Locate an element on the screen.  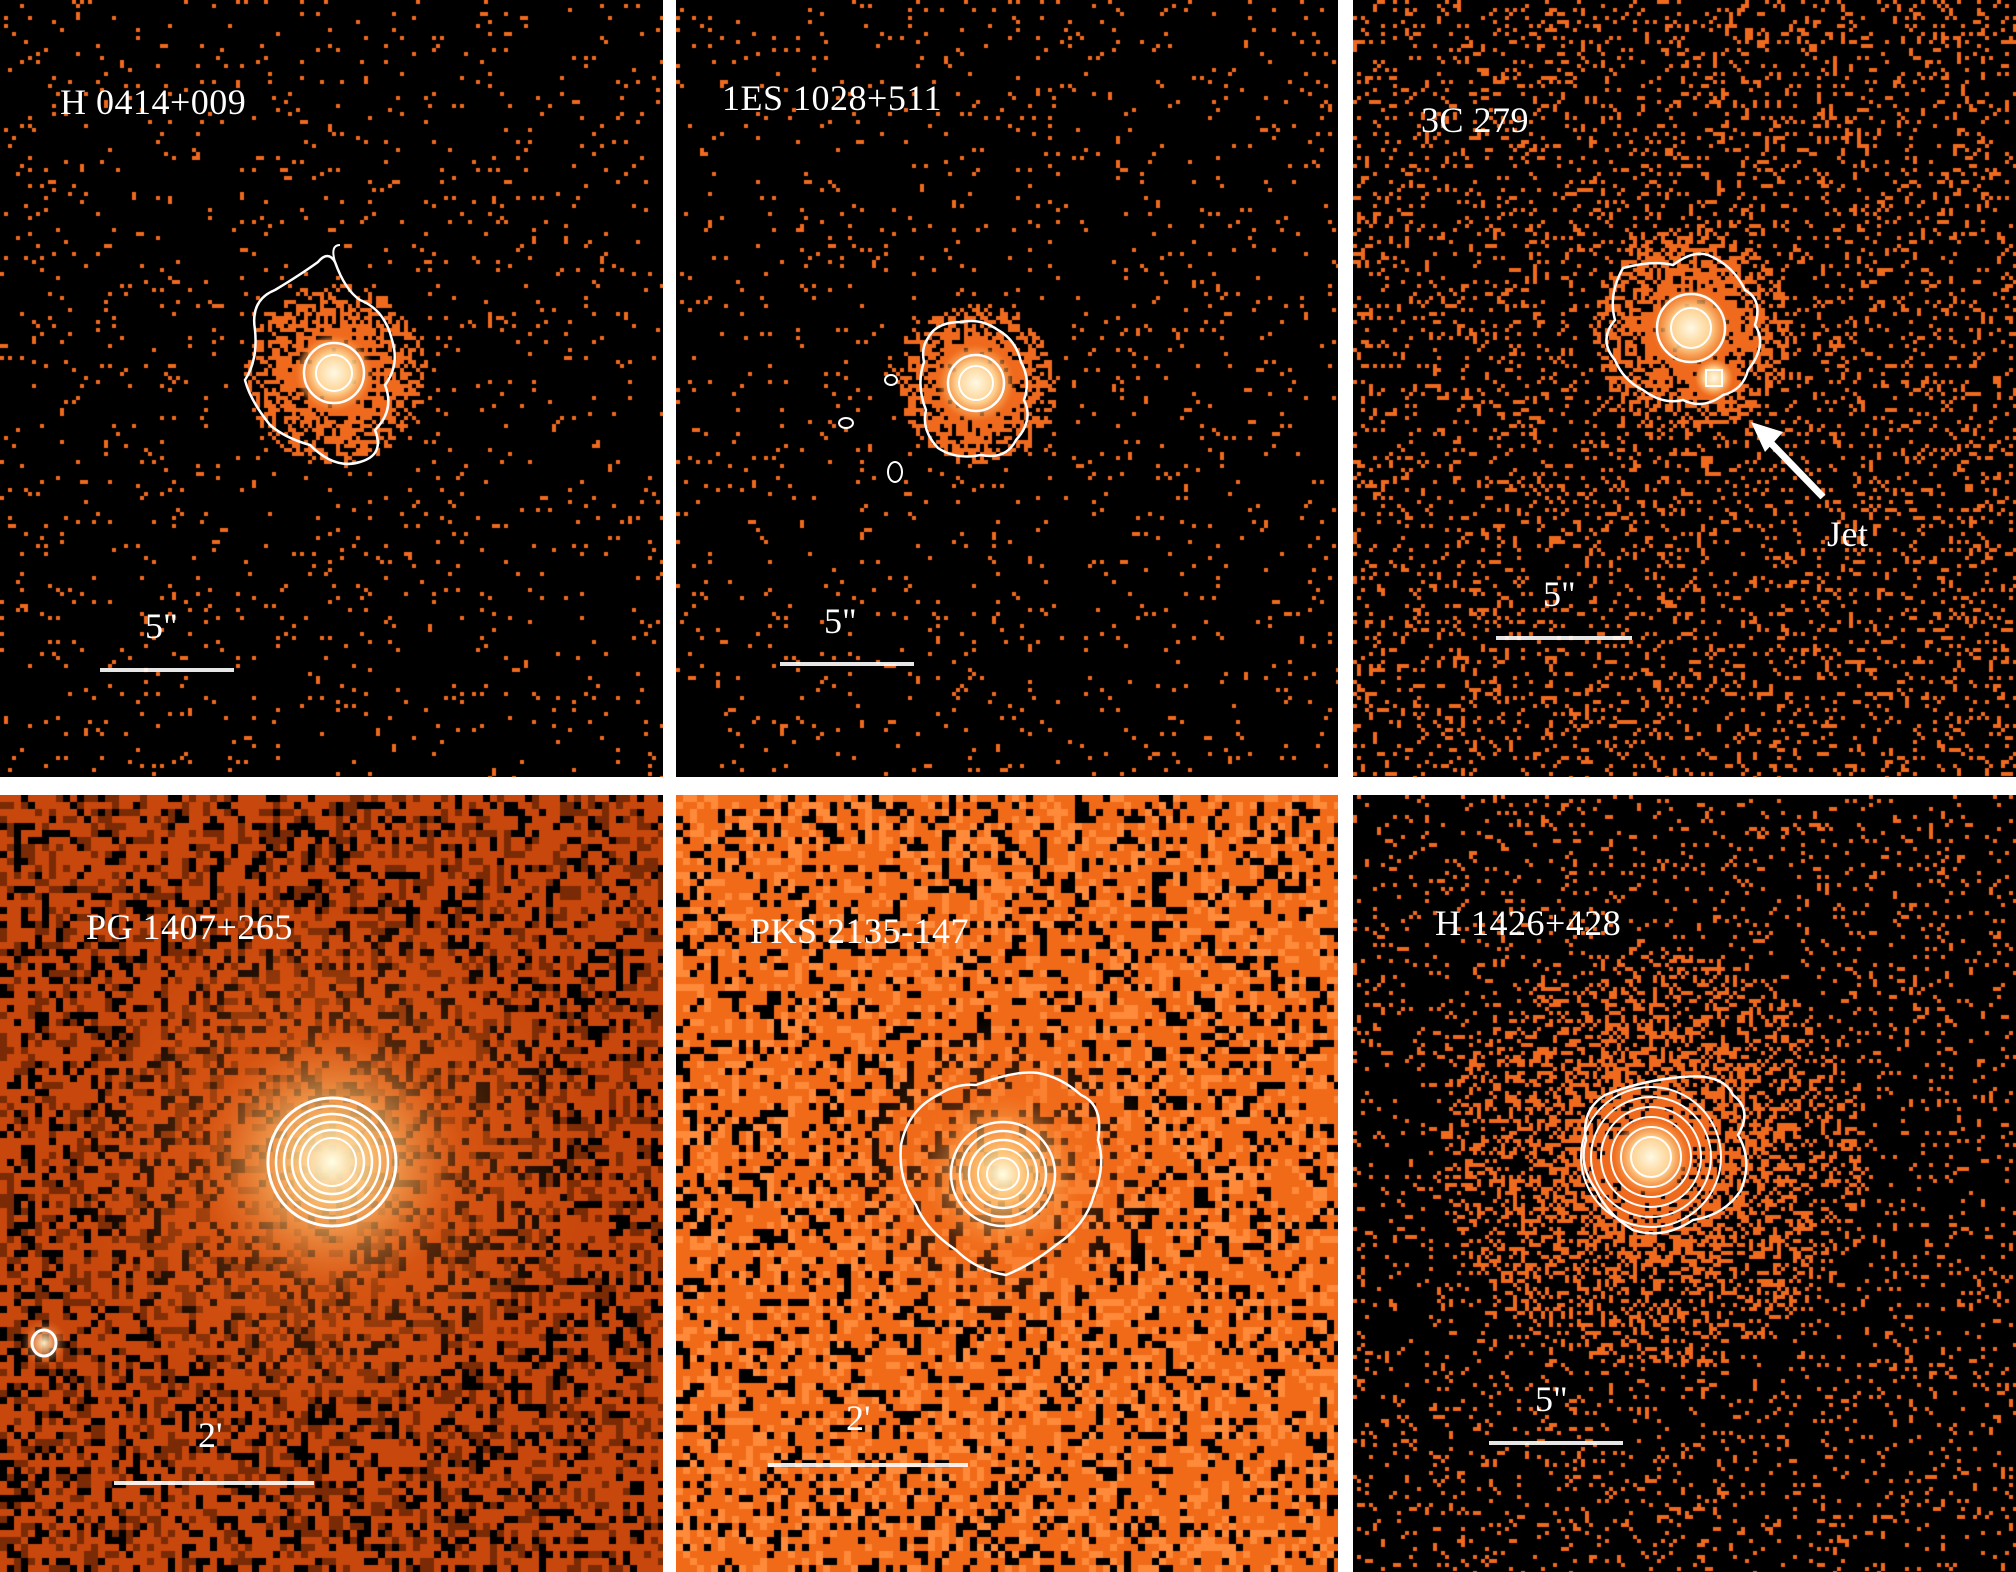
source-label: PKS 2135-147 is located at coordinates (860, 931).